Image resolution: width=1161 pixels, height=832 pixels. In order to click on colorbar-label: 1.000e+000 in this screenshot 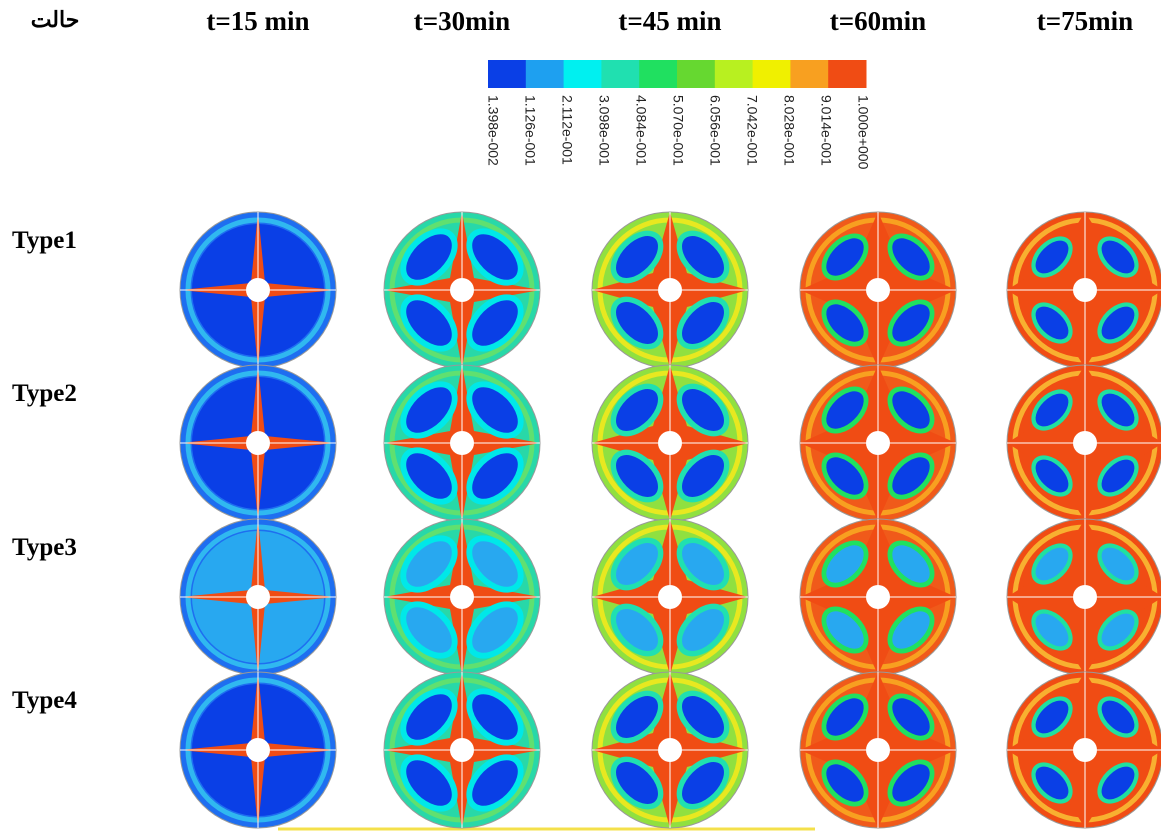, I will do `click(863, 132)`.